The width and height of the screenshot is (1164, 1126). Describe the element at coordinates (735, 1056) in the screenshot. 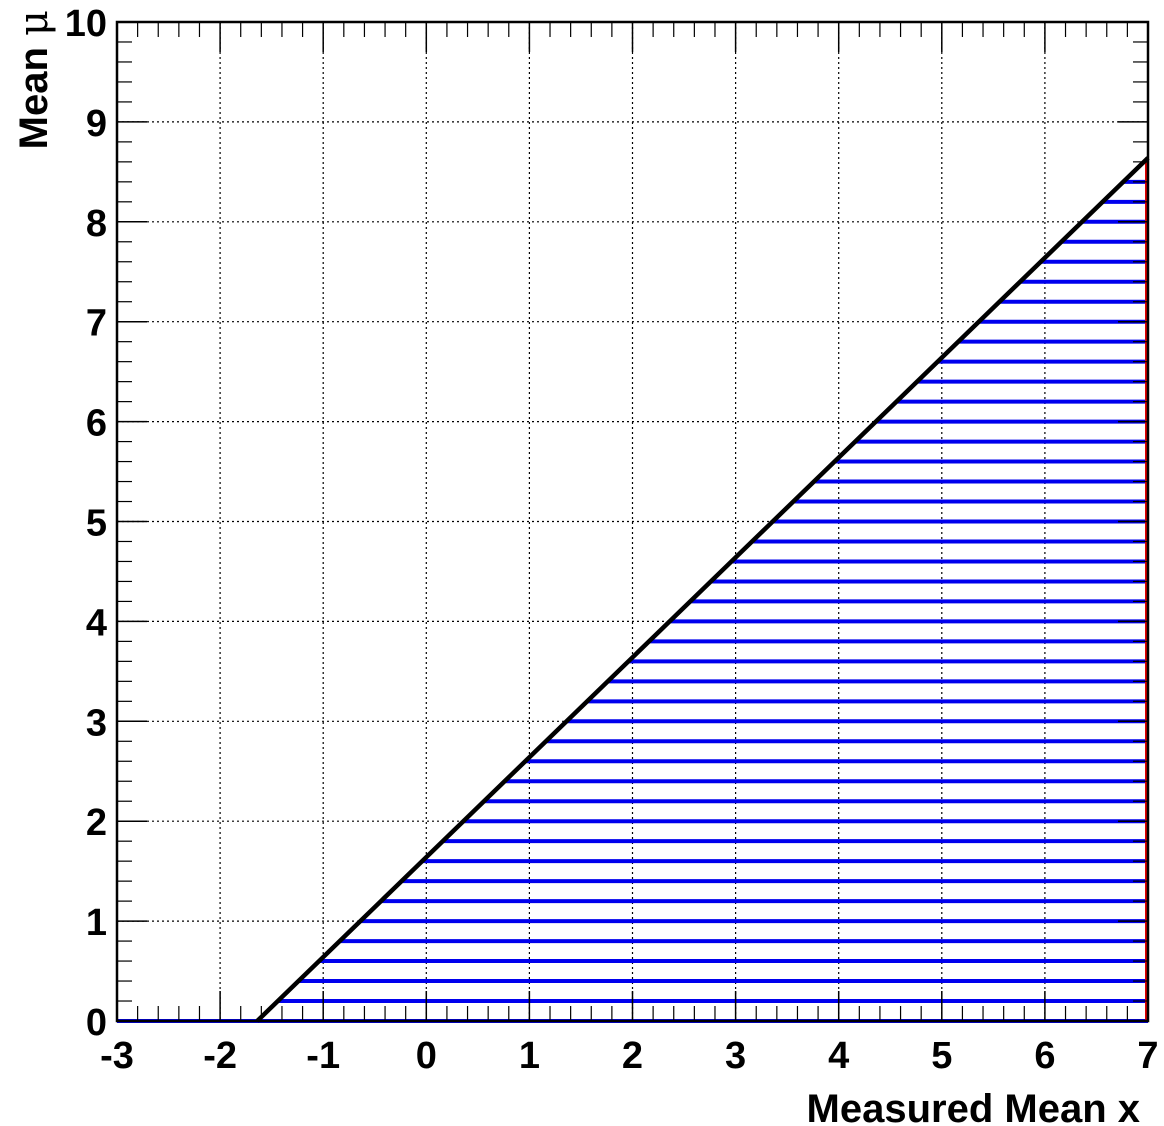

I see `x-tick-label: 3` at that location.